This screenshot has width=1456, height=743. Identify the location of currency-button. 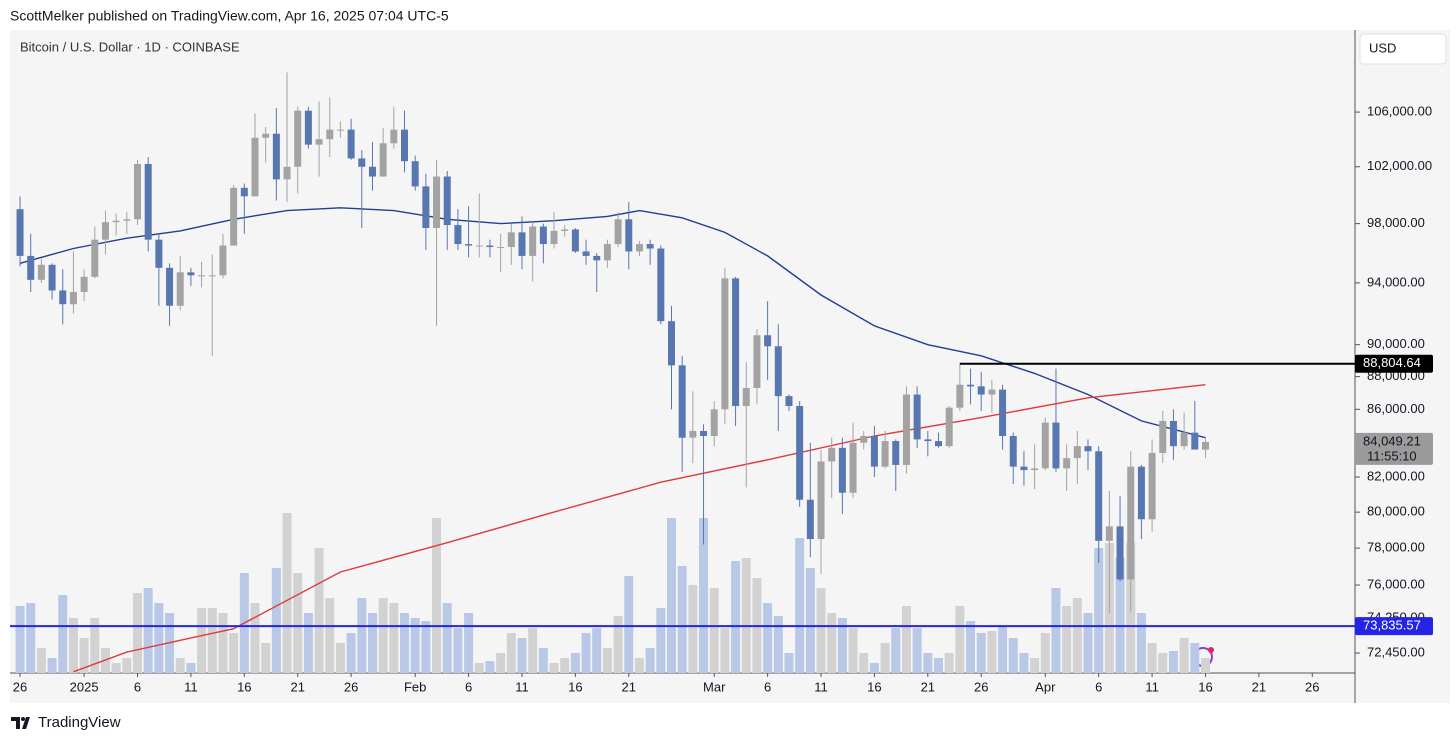
(1403, 49).